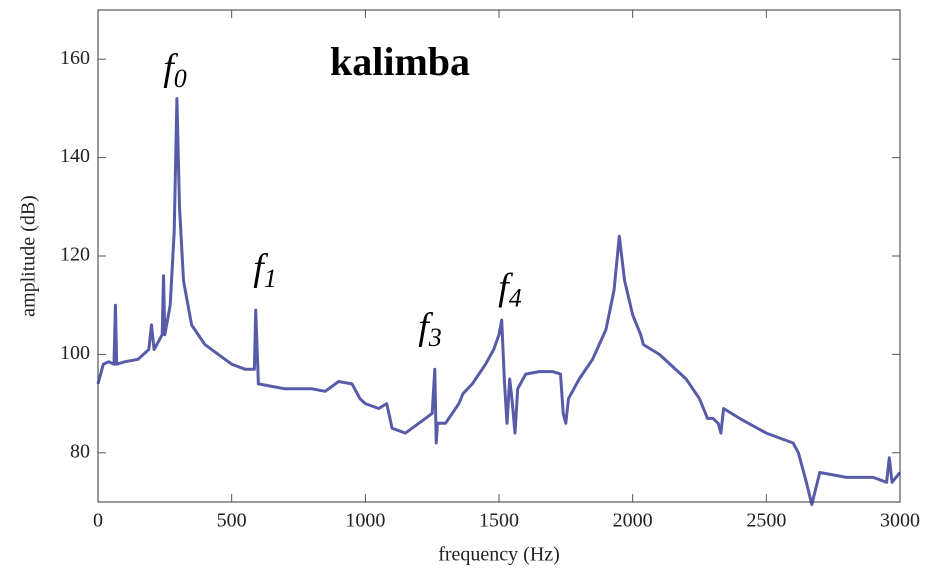  Describe the element at coordinates (232, 521) in the screenshot. I see `x-tick-label: 500` at that location.